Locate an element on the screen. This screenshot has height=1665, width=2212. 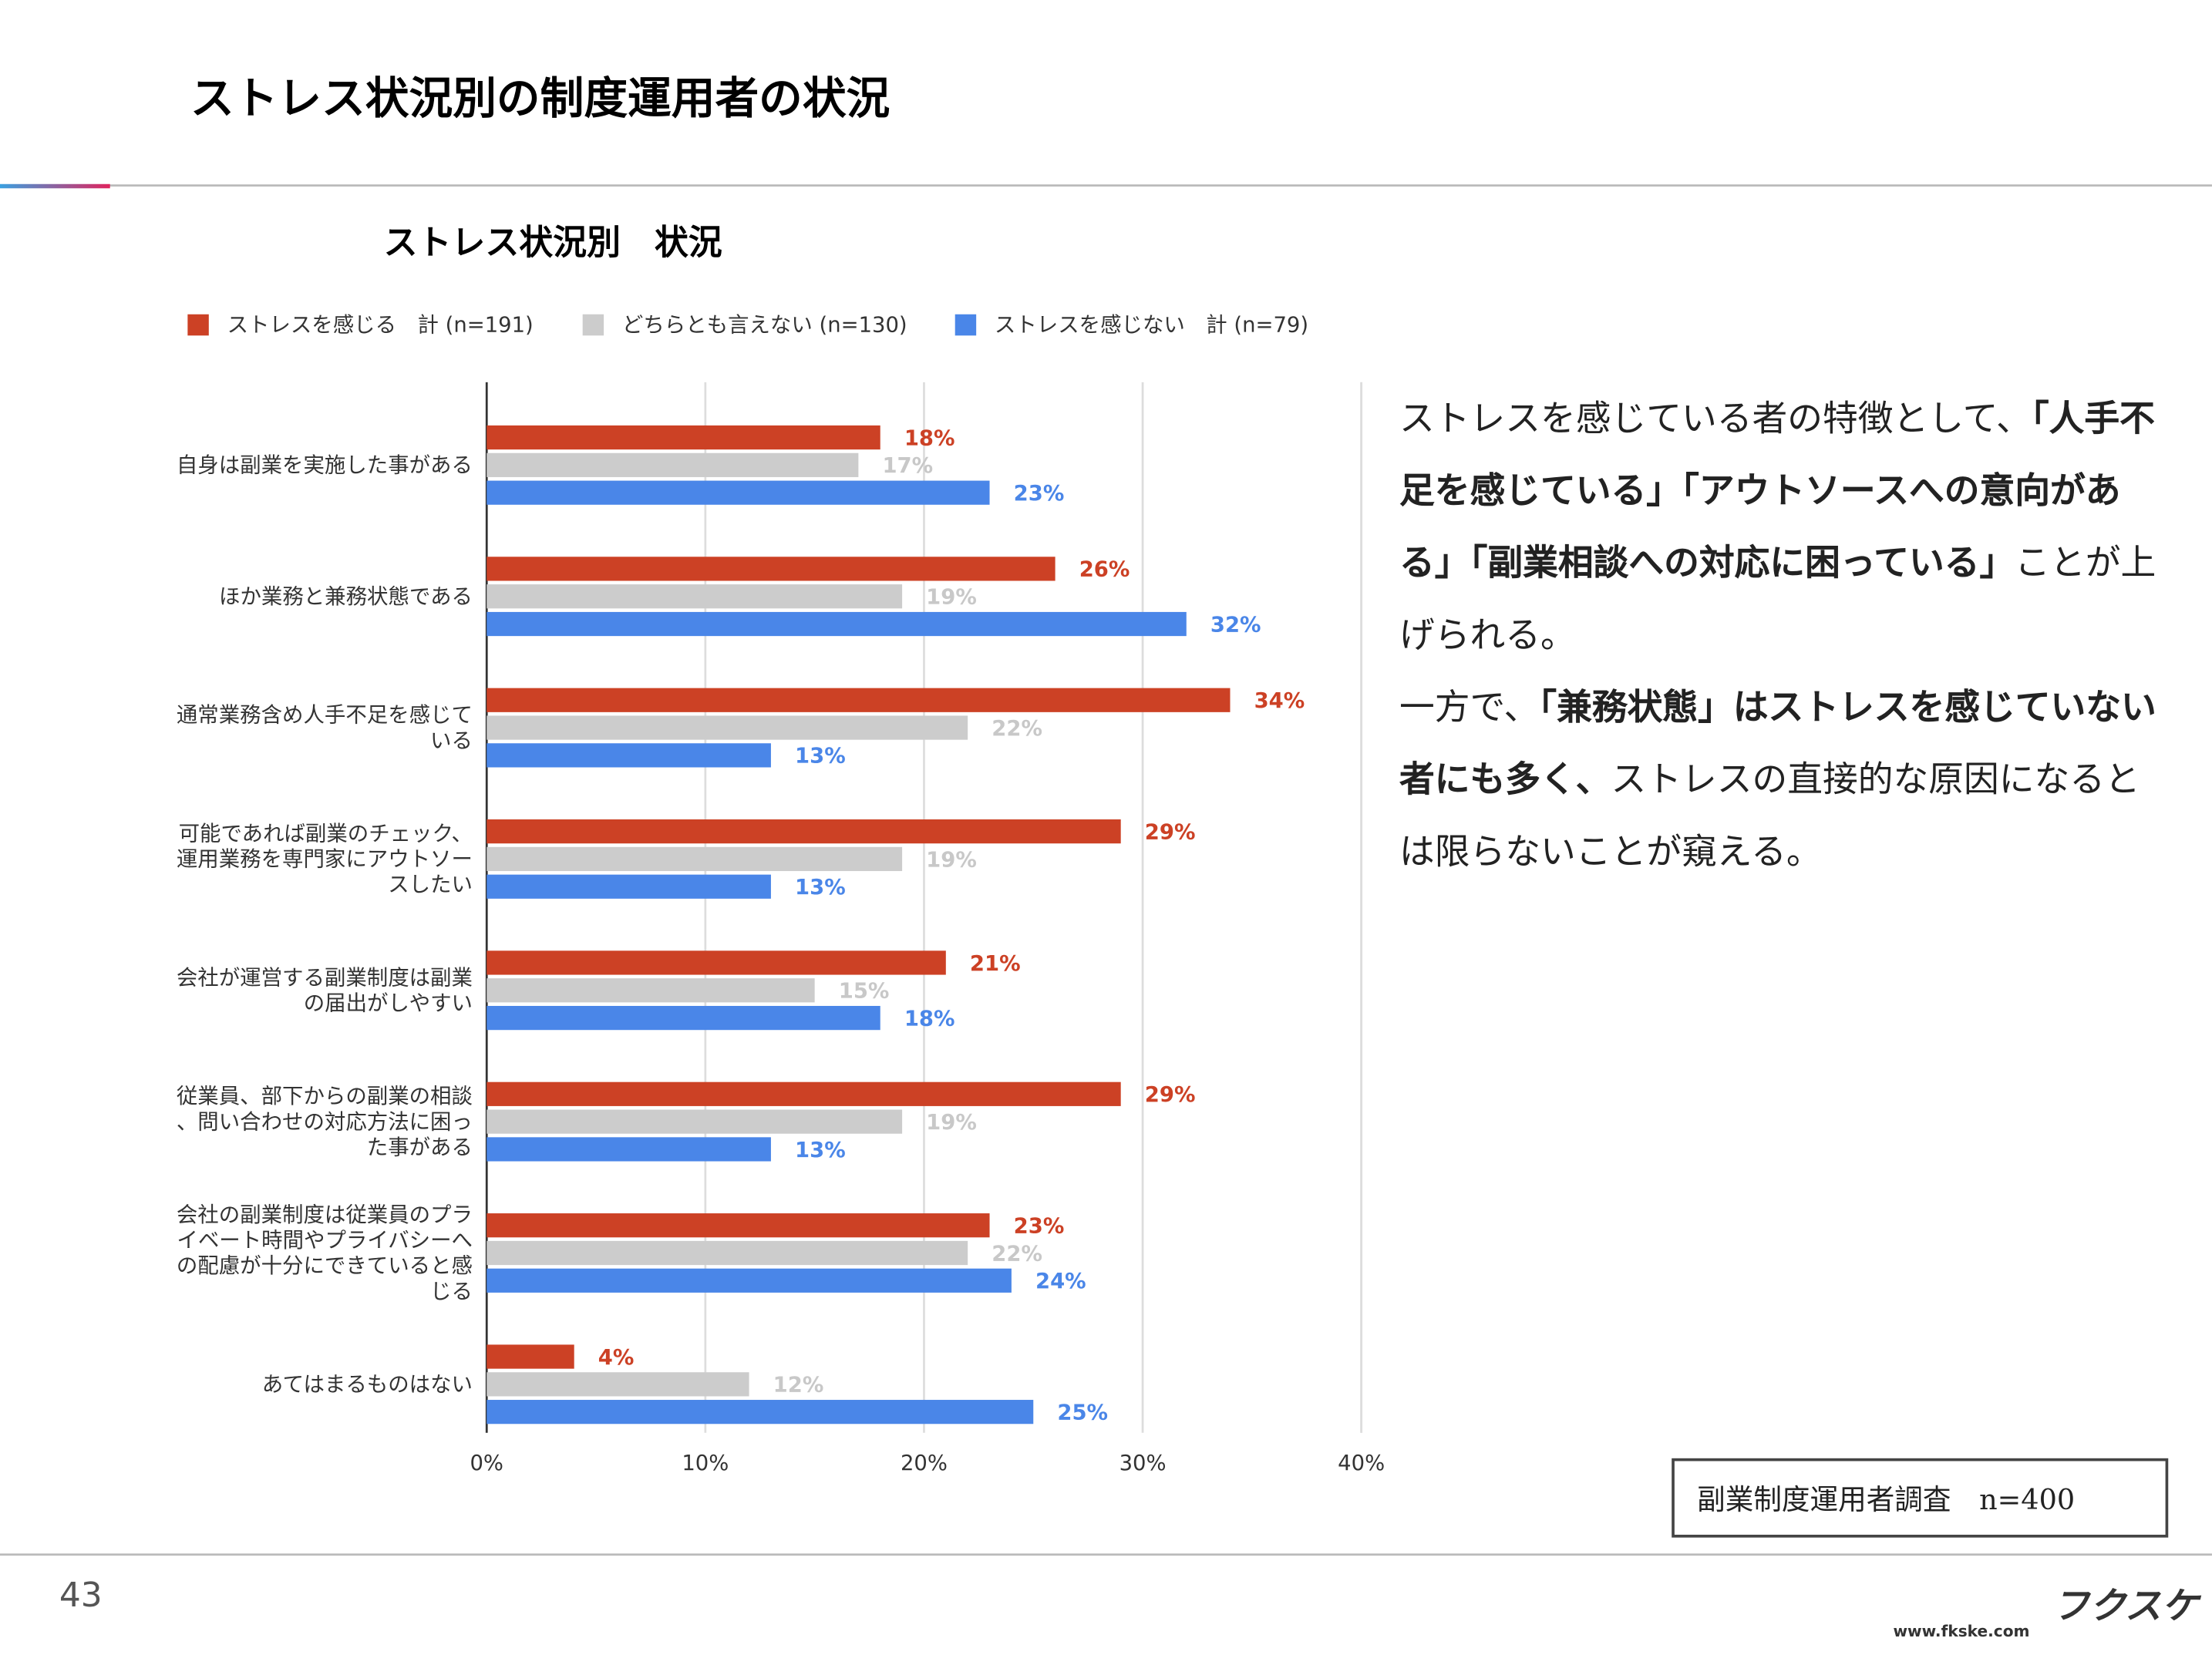
note-text: 「兼務状態」はストレスを感じていない者にも多く、 is located at coordinates (1777, 743).